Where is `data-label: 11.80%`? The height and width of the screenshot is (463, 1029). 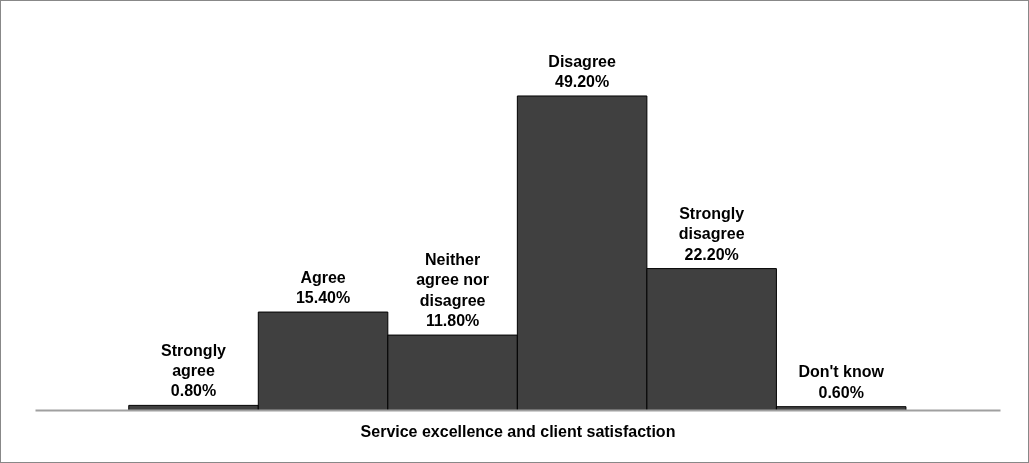
data-label: 11.80% is located at coordinates (452, 321).